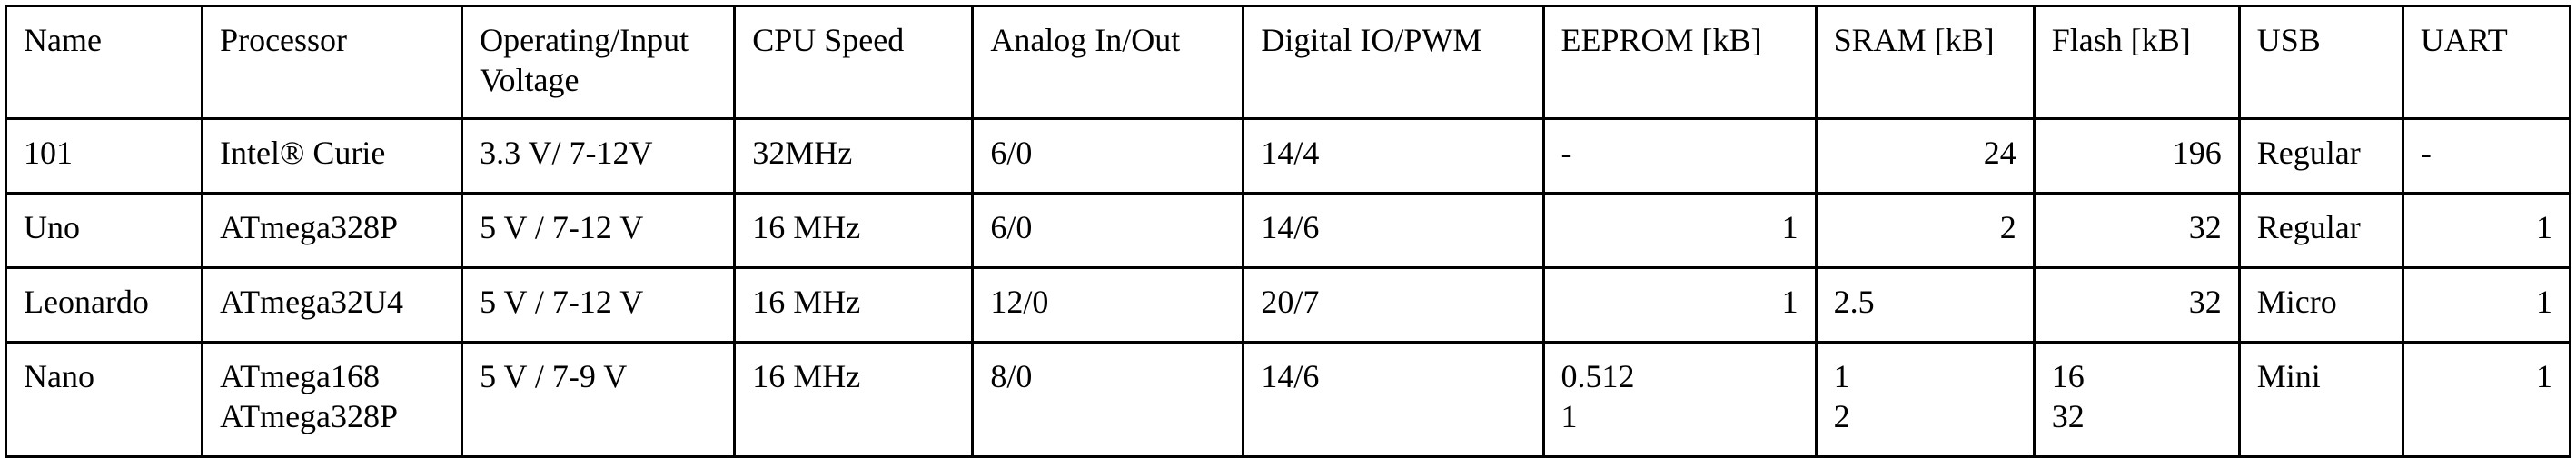 The height and width of the screenshot is (469, 2576). I want to click on cell-sram: 24, so click(1925, 156).